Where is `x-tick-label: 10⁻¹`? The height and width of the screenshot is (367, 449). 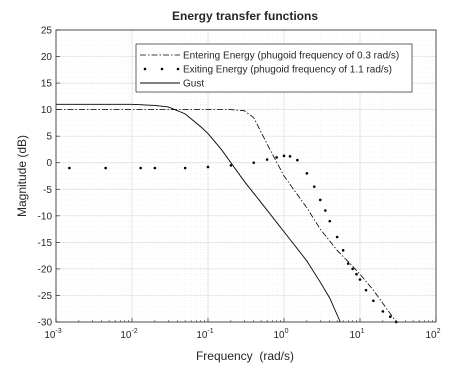
x-tick-label: 10⁻¹ is located at coordinates (204, 334).